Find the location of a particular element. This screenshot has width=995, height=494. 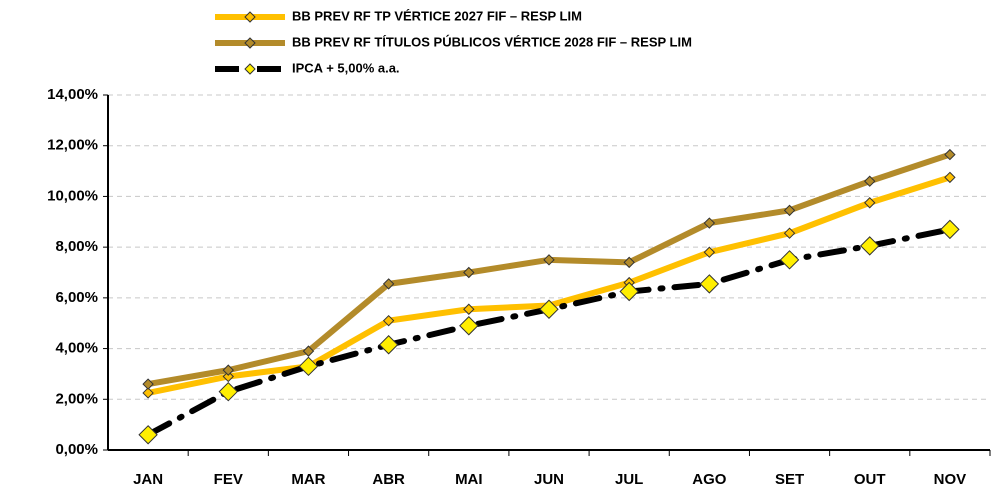

x-tick-label: NOV is located at coordinates (950, 479).